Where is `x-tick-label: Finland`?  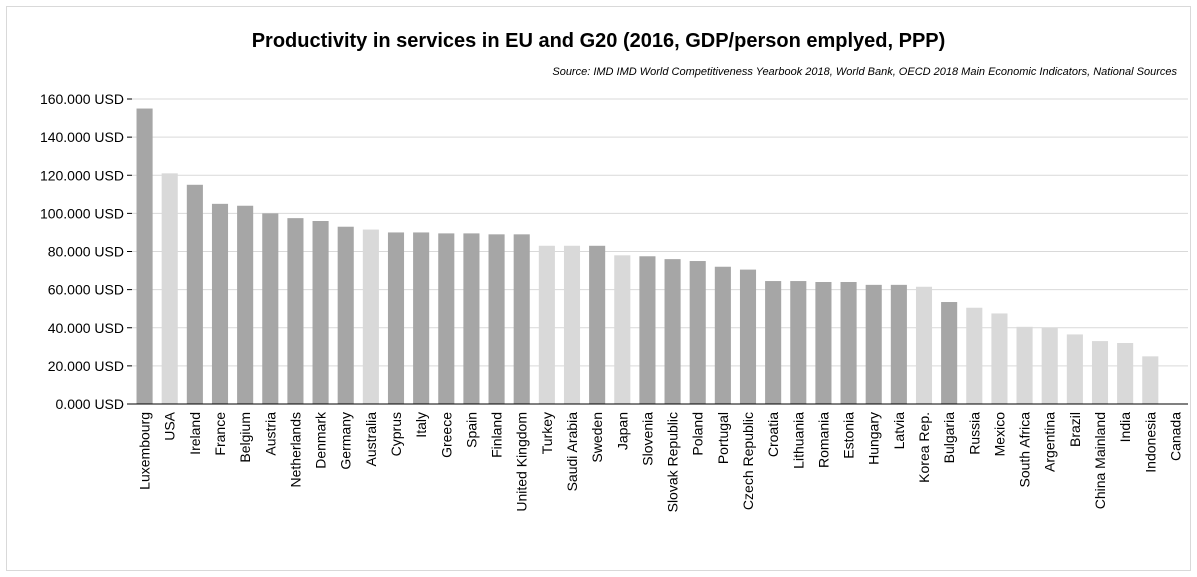
x-tick-label: Finland is located at coordinates (497, 435).